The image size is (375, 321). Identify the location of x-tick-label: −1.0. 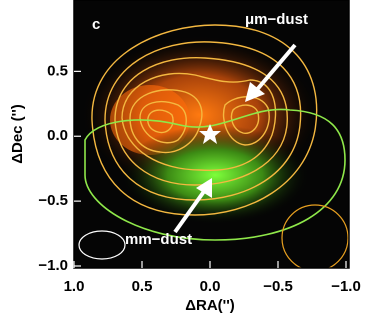
(346, 286).